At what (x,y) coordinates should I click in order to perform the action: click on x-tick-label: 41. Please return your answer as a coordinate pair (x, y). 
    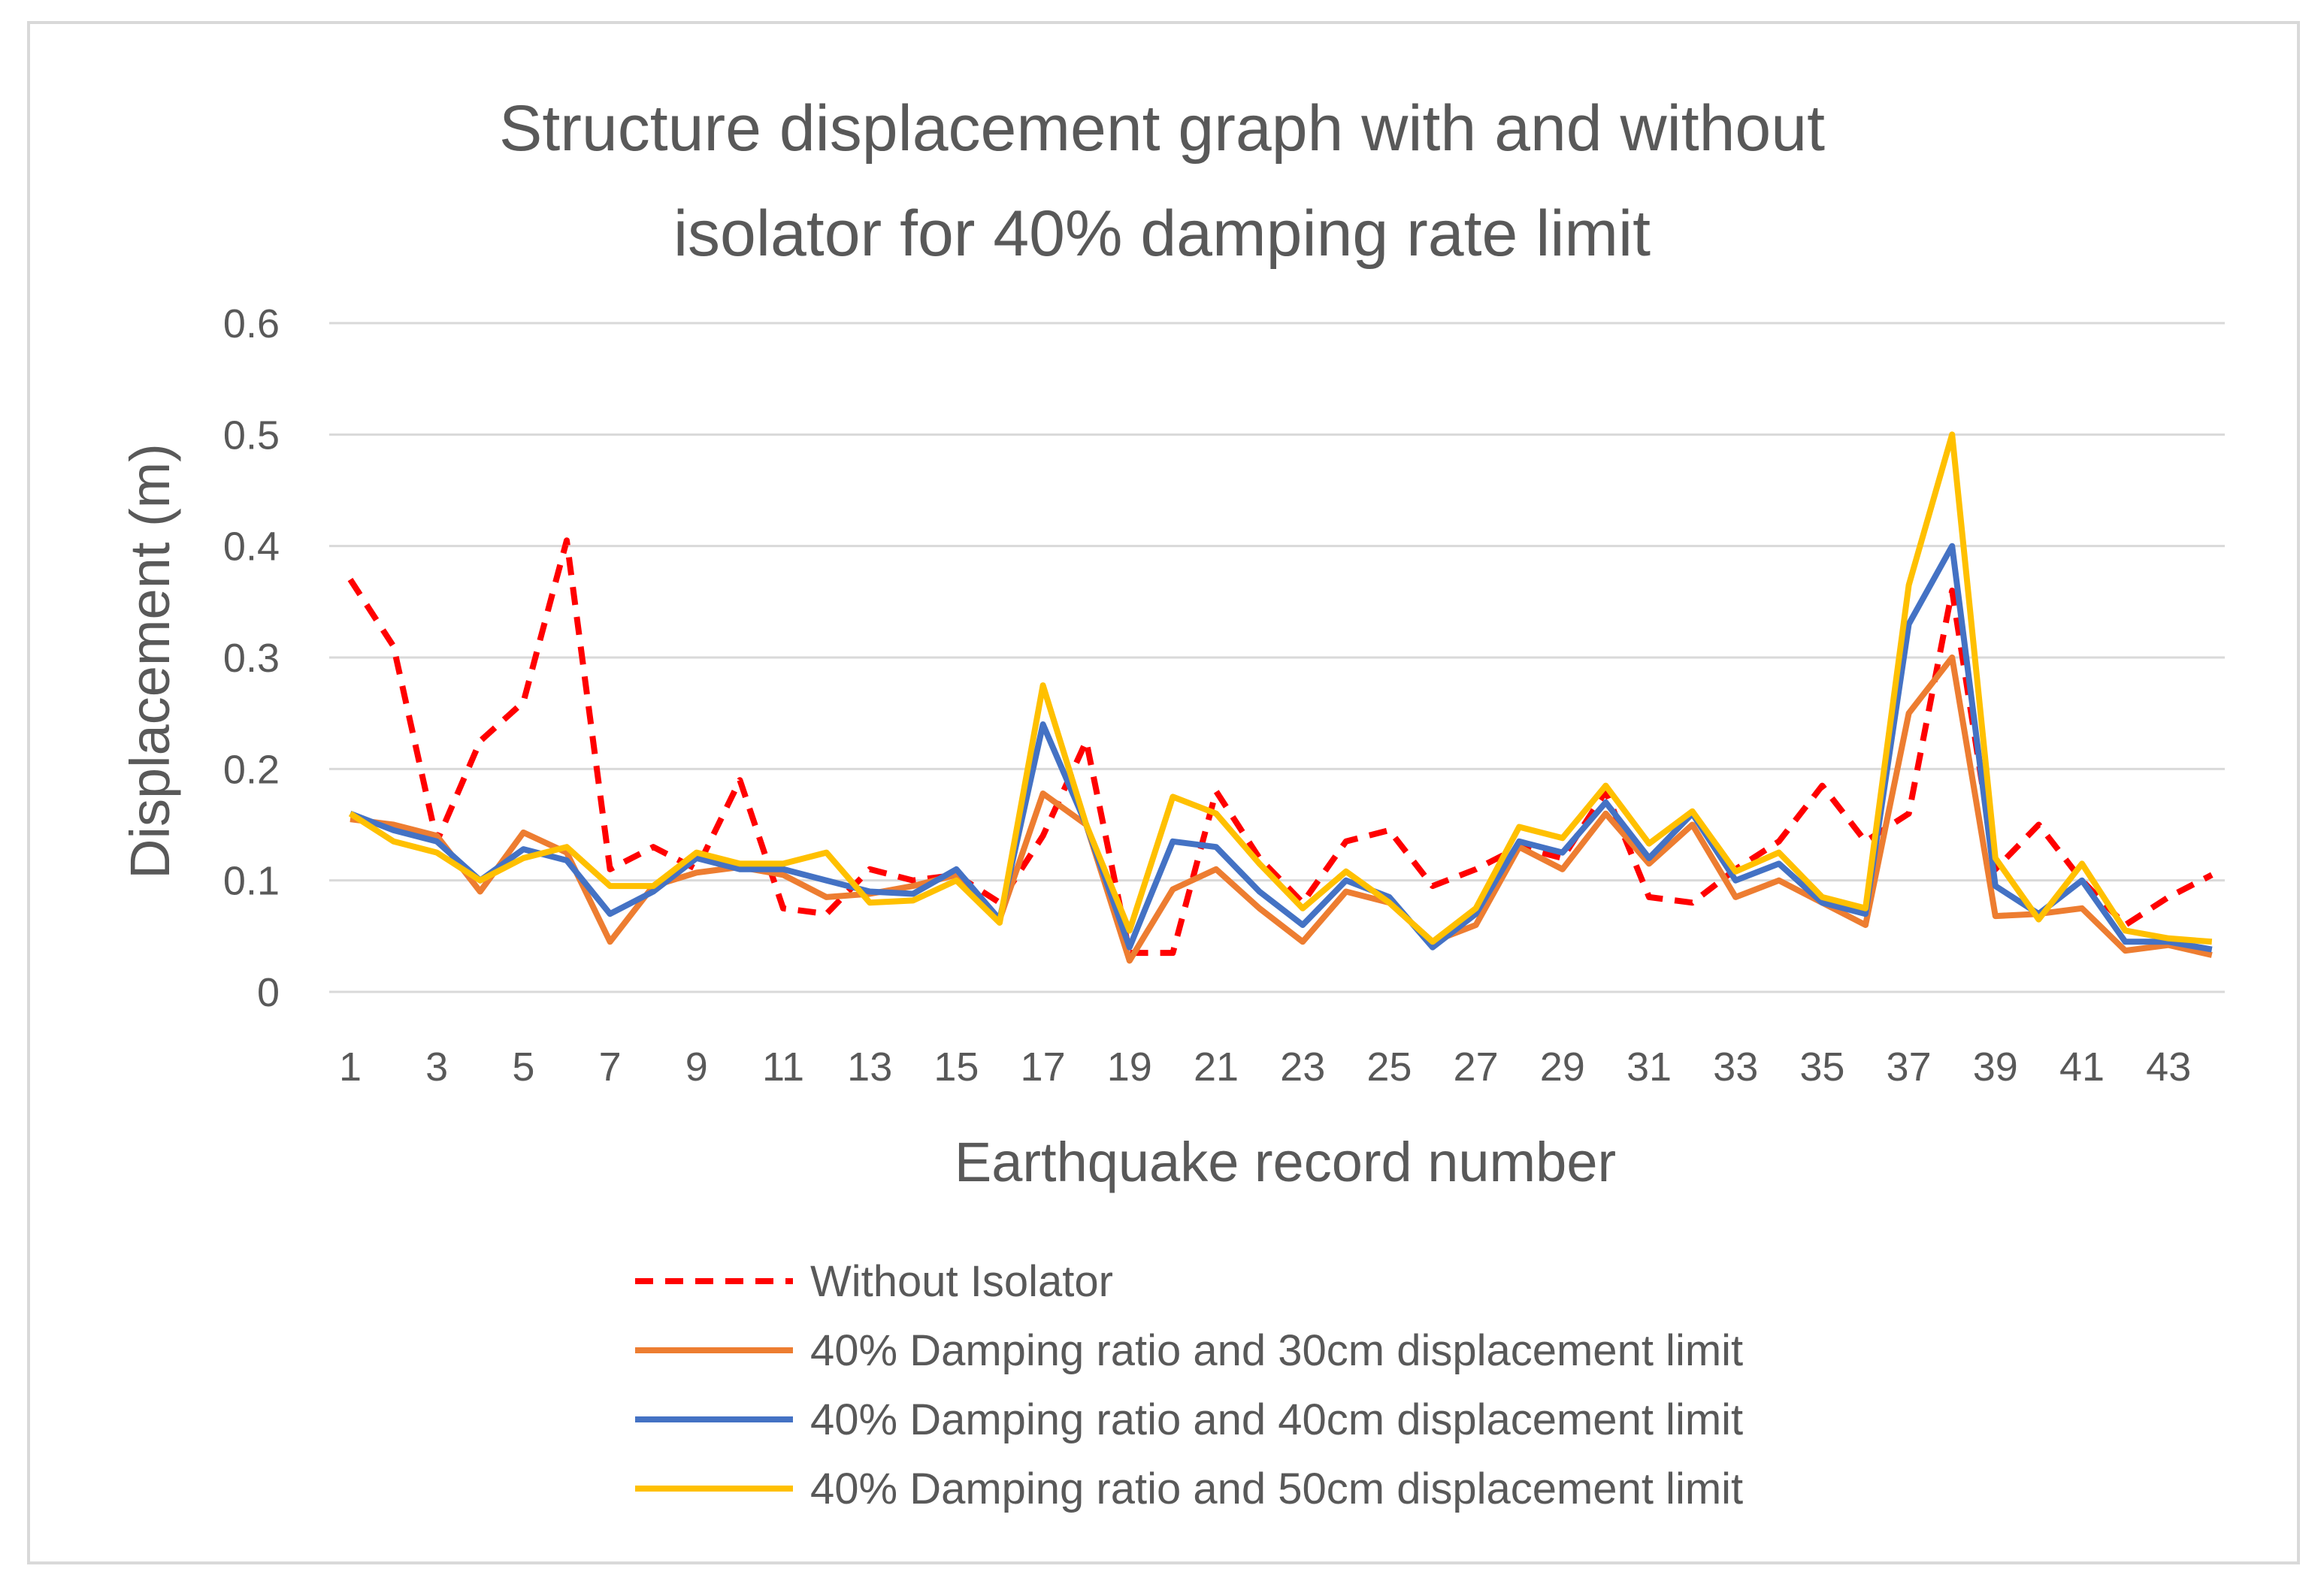
    Looking at the image, I should click on (2082, 1067).